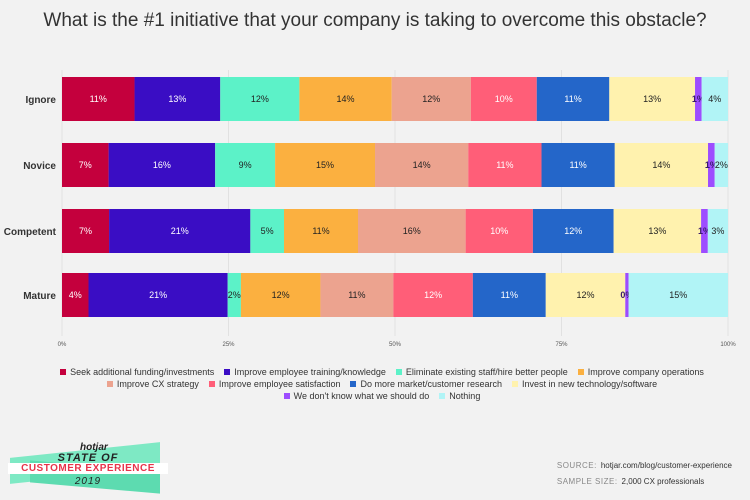 Image resolution: width=750 pixels, height=500 pixels. What do you see at coordinates (88, 481) in the screenshot?
I see `logo-line-year: 2019` at bounding box center [88, 481].